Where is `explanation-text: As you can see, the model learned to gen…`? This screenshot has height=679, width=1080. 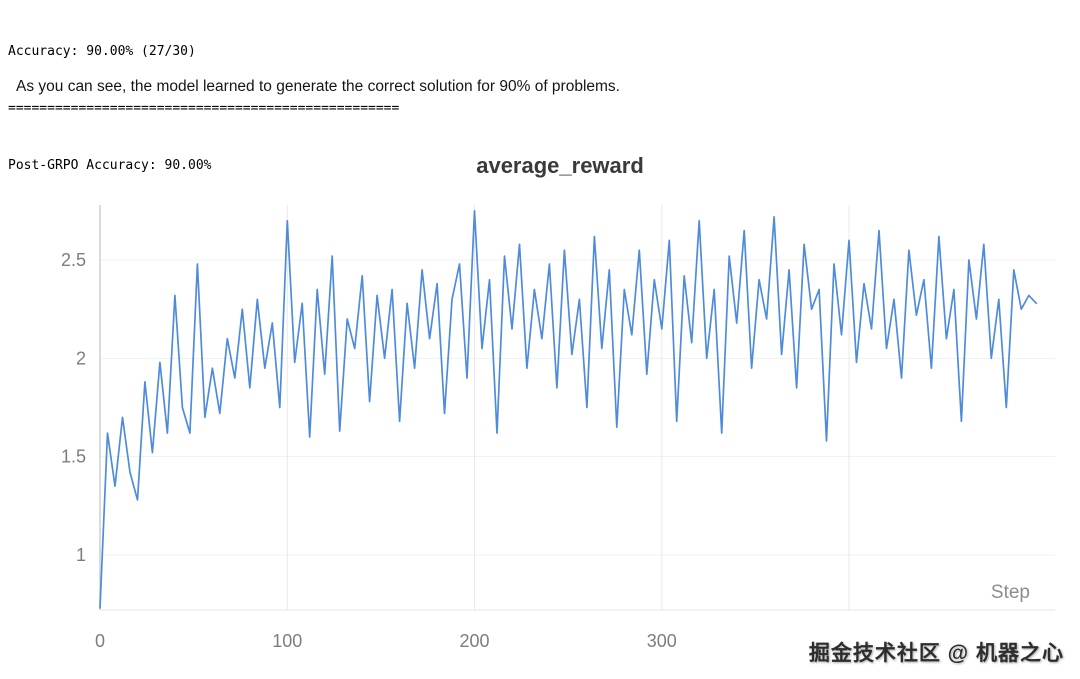
explanation-text: As you can see, the model learned to gen… is located at coordinates (318, 86).